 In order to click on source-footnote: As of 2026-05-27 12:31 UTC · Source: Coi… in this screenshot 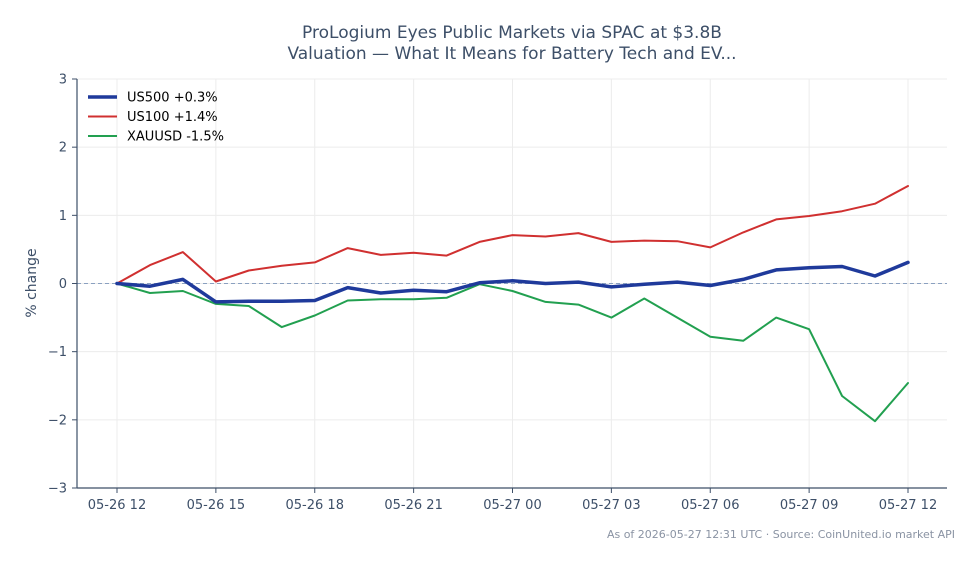, I will do `click(781, 534)`.